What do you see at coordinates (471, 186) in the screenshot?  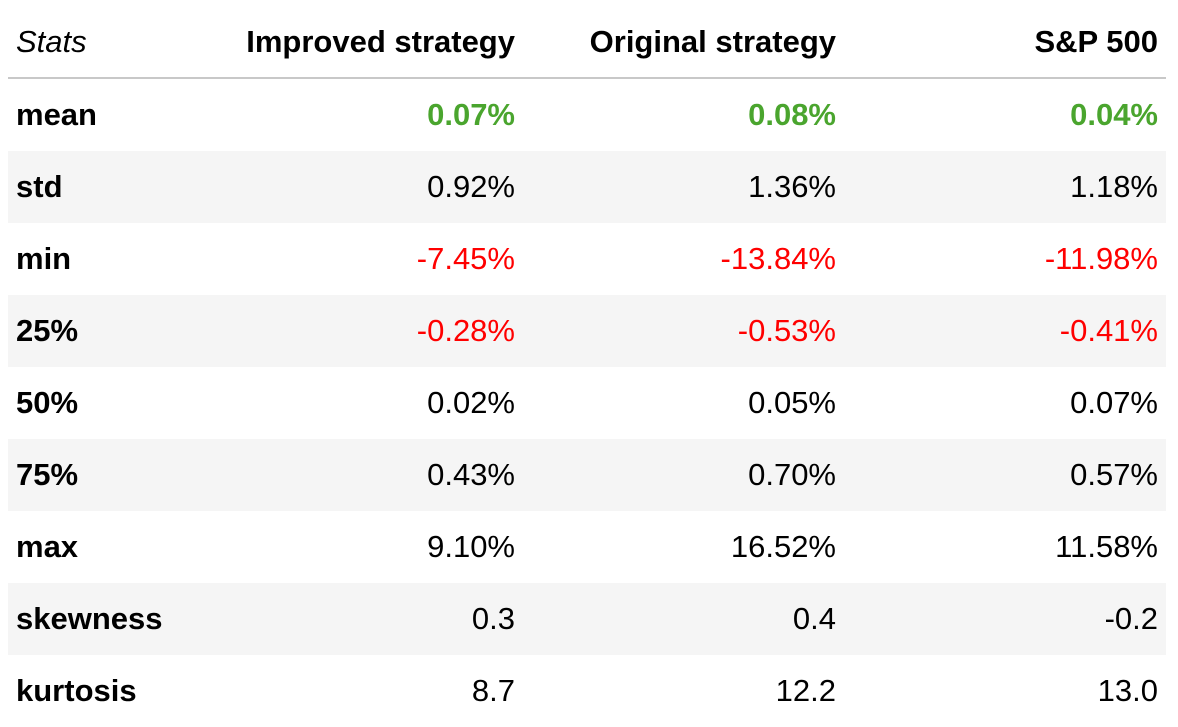 I see `cell-improved: 0.92%` at bounding box center [471, 186].